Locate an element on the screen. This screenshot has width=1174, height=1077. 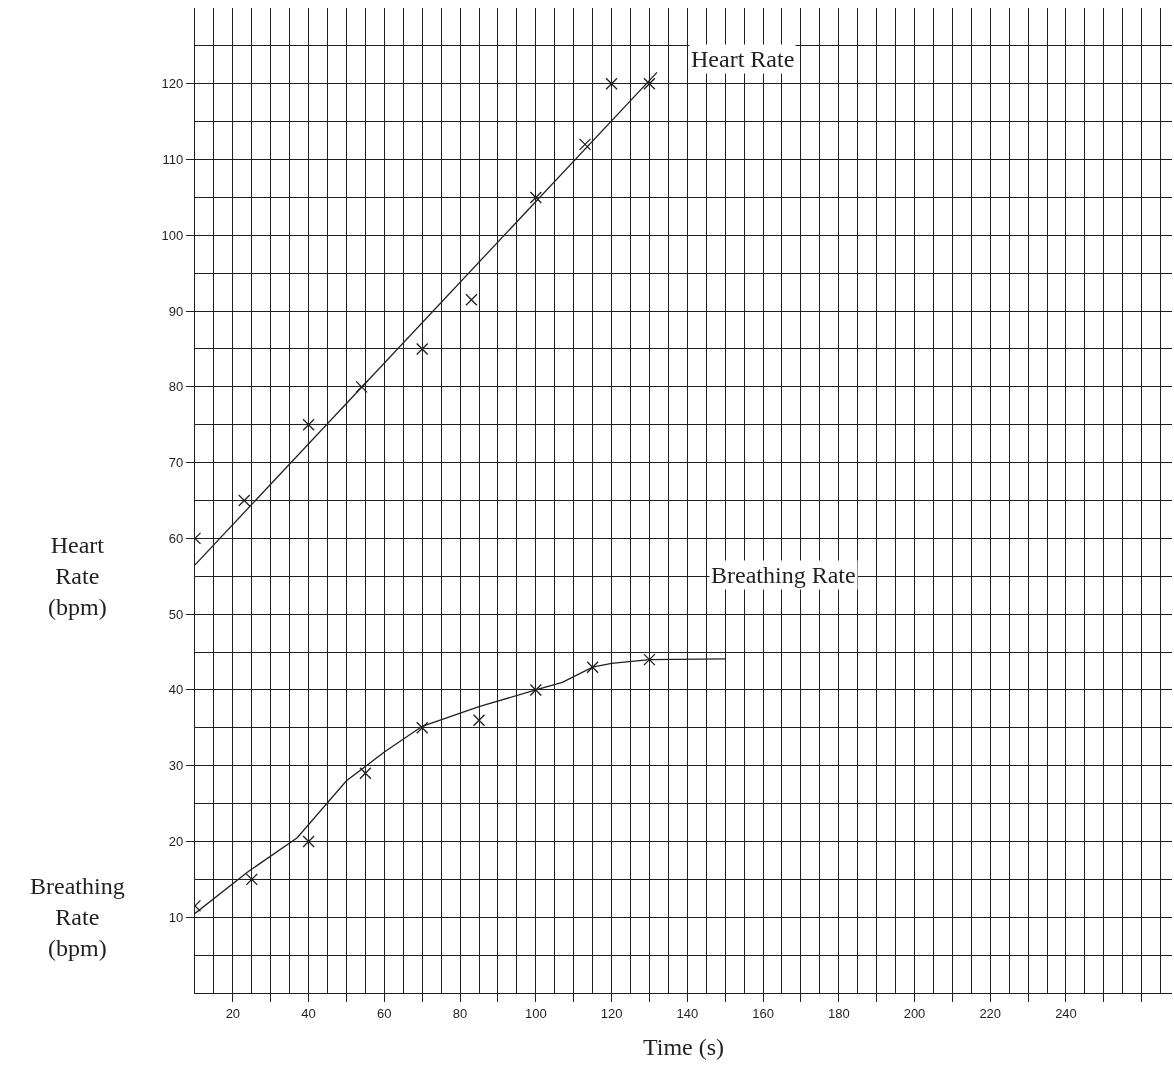
x-tick-label: 240 is located at coordinates (1066, 1013).